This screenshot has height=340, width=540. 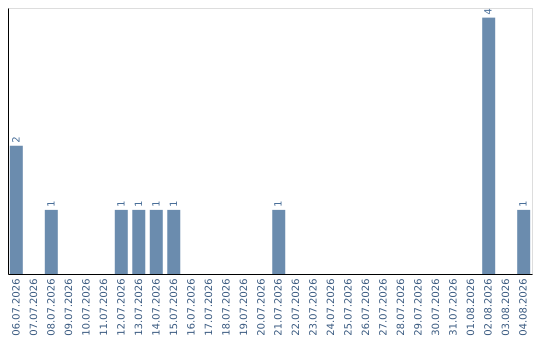 What do you see at coordinates (104, 307) in the screenshot?
I see `x-tick-label: 11.07.2026` at bounding box center [104, 307].